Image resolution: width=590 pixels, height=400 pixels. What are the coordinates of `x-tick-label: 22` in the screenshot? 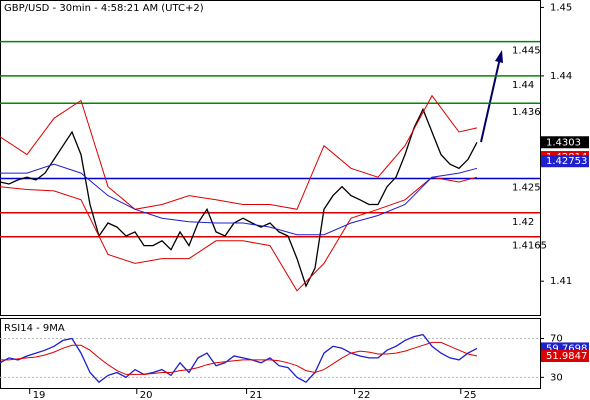 It's located at (364, 395).